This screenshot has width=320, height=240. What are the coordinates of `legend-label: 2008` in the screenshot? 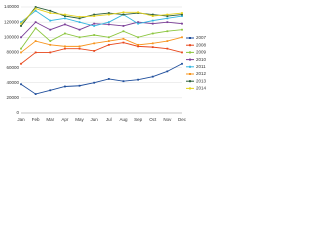 It's located at (201, 44).